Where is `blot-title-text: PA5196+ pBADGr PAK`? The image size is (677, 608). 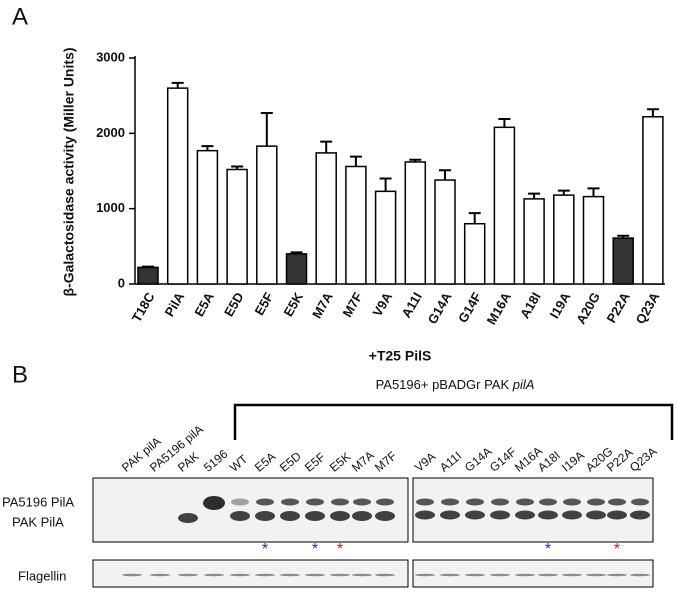
blot-title-text: PA5196+ pBADGr PAK is located at coordinates (444, 384).